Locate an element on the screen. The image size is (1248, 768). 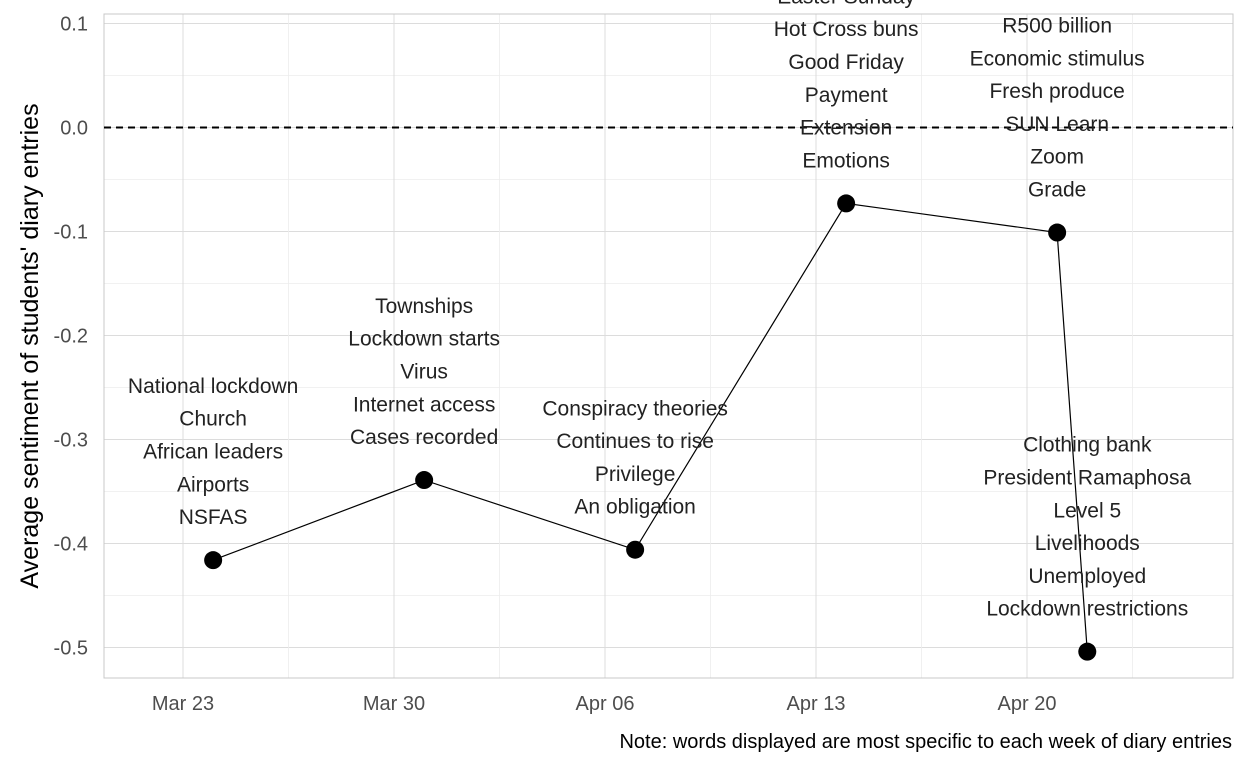
word-label: Good Friday is located at coordinates (846, 62).